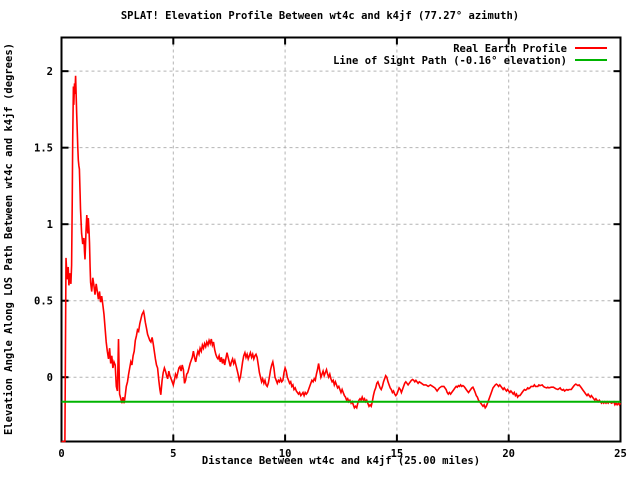 This screenshot has width=640, height=480. Describe the element at coordinates (50, 378) in the screenshot. I see `y-tick-label: 0` at that location.